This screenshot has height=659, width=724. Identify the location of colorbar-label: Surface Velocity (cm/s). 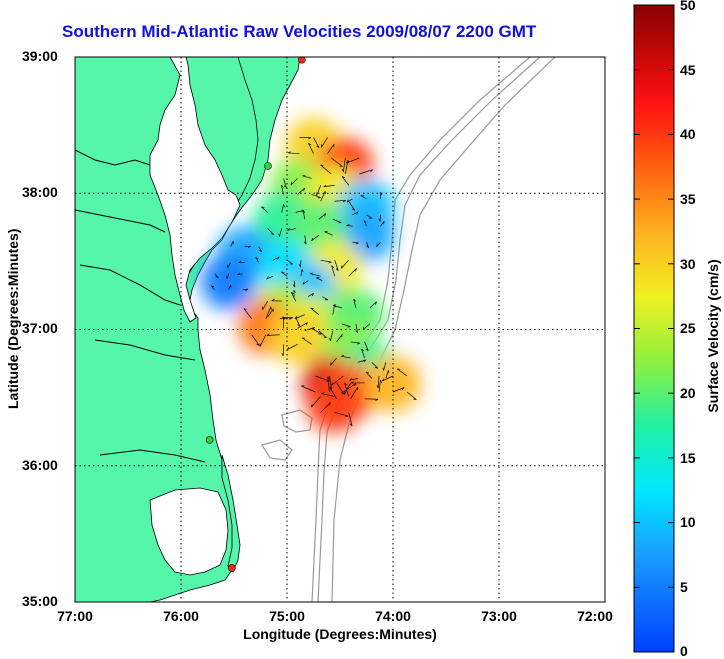
(713, 336).